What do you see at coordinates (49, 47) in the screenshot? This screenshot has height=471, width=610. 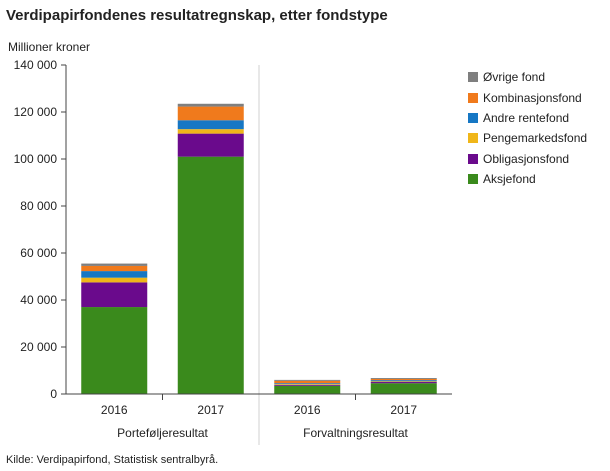 I see `y-axis-label: Millioner kroner` at bounding box center [49, 47].